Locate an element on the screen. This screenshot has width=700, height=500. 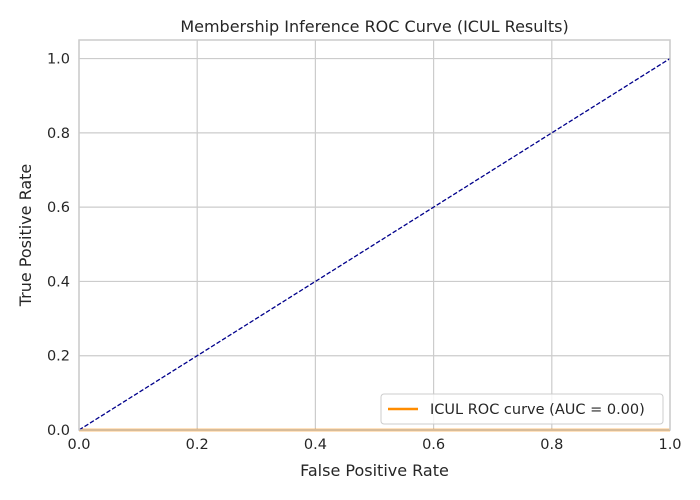
y-tick-label: 1.0 is located at coordinates (58, 60).